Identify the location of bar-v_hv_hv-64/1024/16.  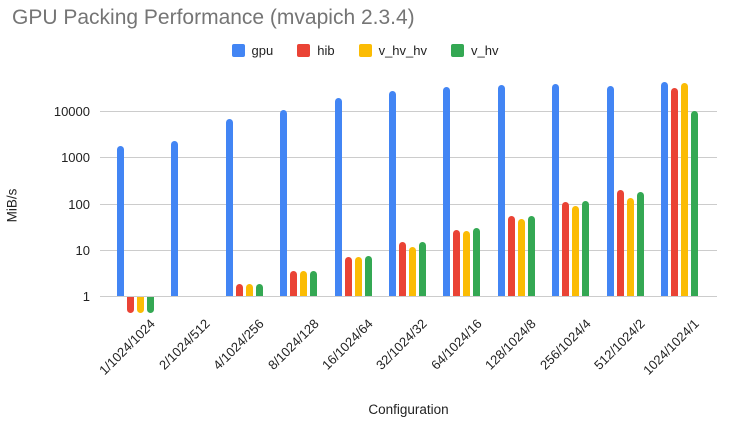
(467, 264).